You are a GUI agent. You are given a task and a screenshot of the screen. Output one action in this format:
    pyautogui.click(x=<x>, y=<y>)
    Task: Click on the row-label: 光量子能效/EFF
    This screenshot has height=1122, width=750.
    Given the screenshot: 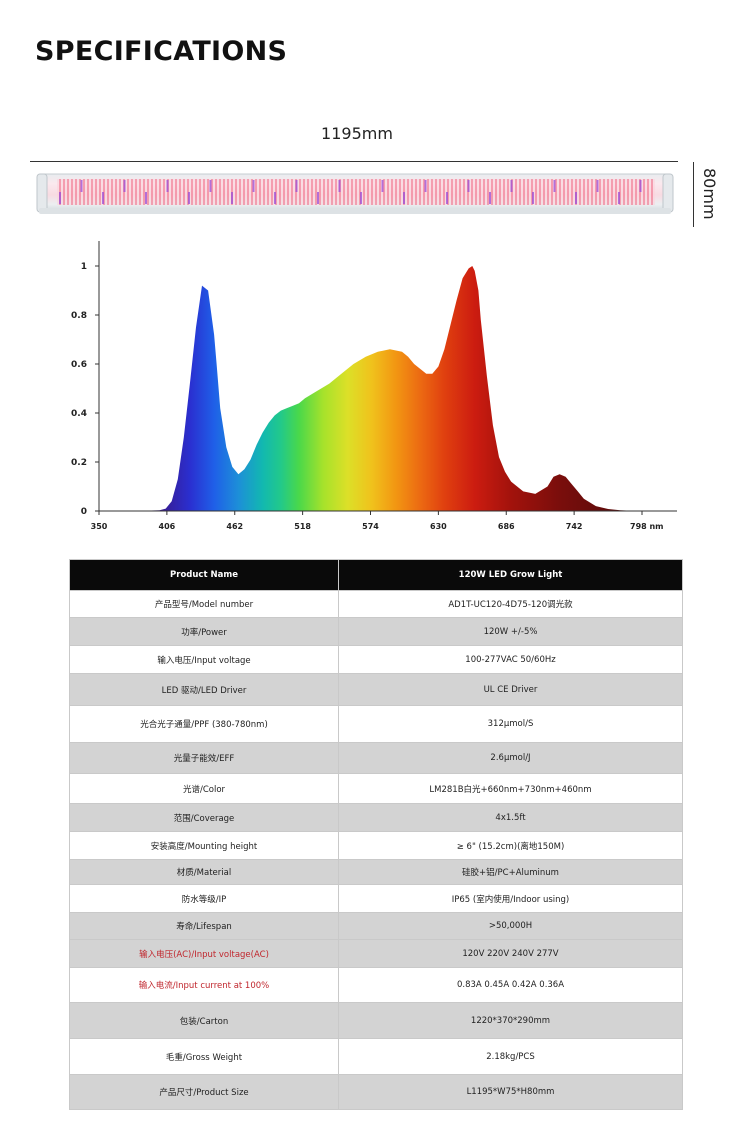 What is the action you would take?
    pyautogui.click(x=204, y=758)
    